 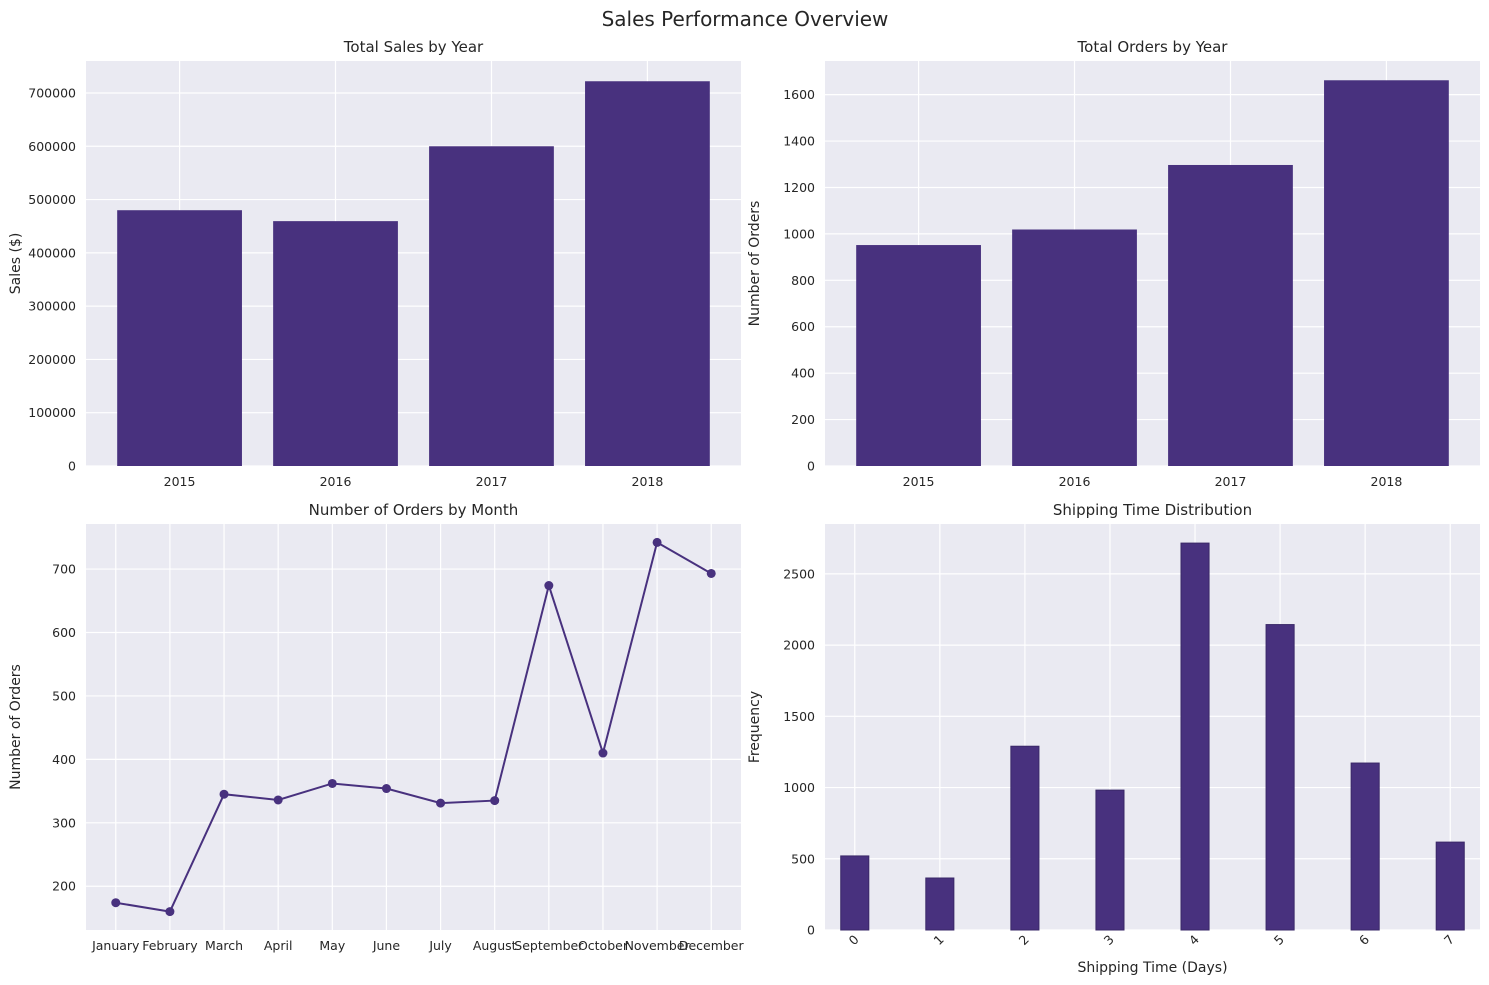 I want to click on y-tick-label: 2000, so click(x=799, y=645).